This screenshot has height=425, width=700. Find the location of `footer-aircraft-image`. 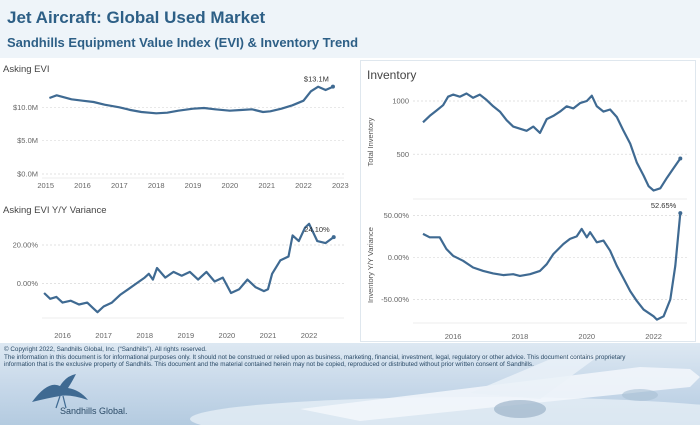

footer-aircraft-image is located at coordinates (445, 390).